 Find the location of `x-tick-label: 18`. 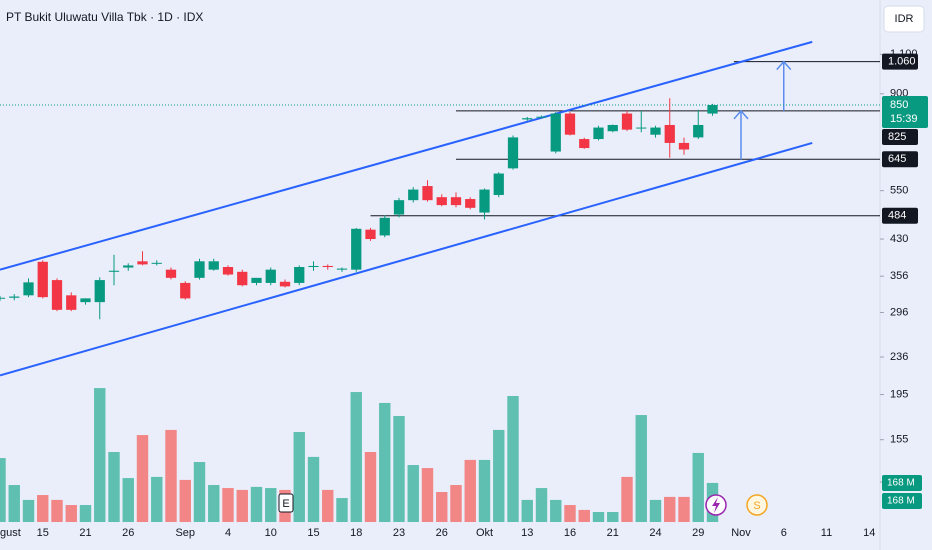

x-tick-label: 18 is located at coordinates (356, 533).